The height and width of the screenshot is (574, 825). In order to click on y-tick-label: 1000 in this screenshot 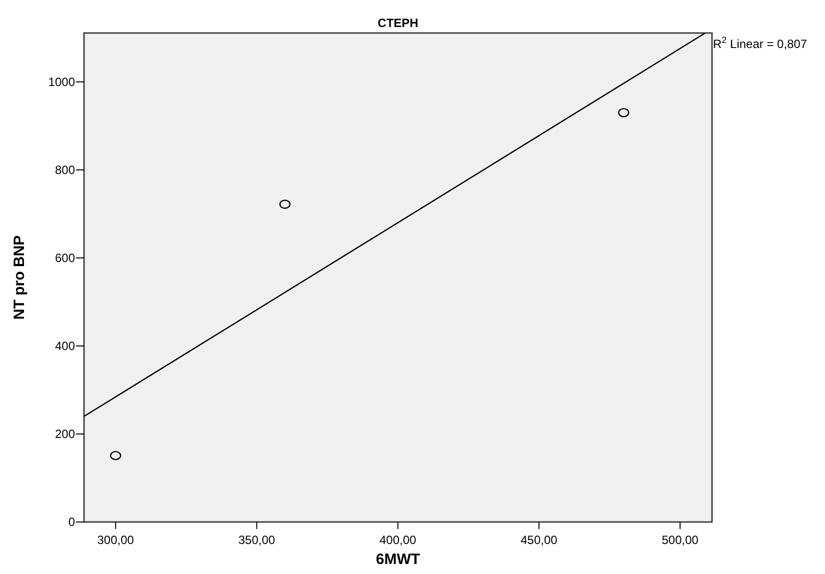, I will do `click(62, 81)`.